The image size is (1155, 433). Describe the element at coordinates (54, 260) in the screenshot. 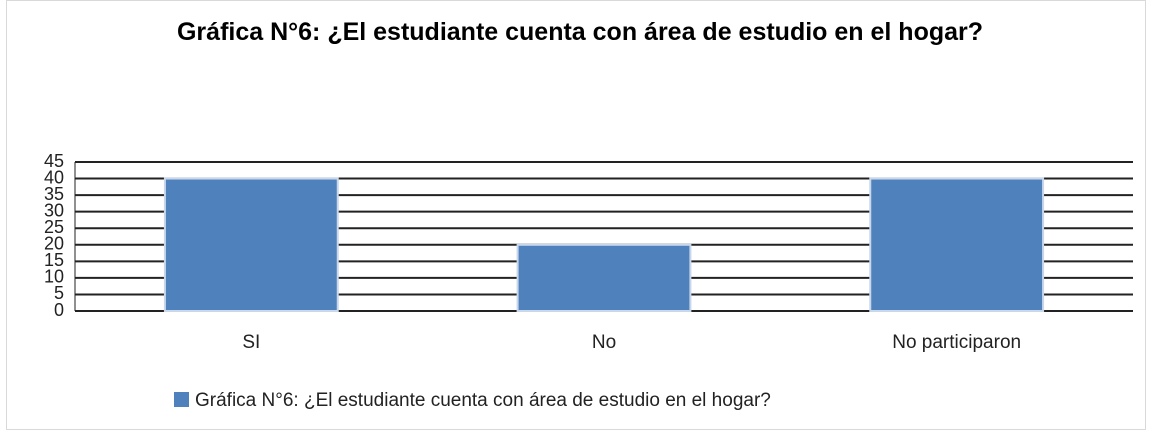

I see `y-tick-label: 15` at that location.